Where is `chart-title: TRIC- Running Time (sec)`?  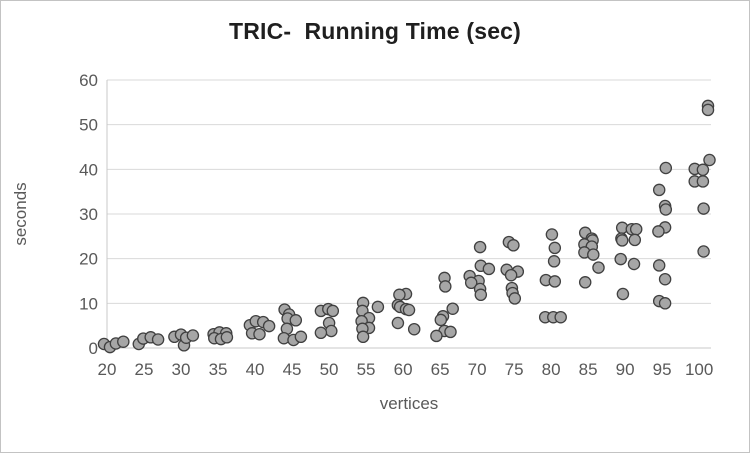 chart-title: TRIC- Running Time (sec) is located at coordinates (375, 31).